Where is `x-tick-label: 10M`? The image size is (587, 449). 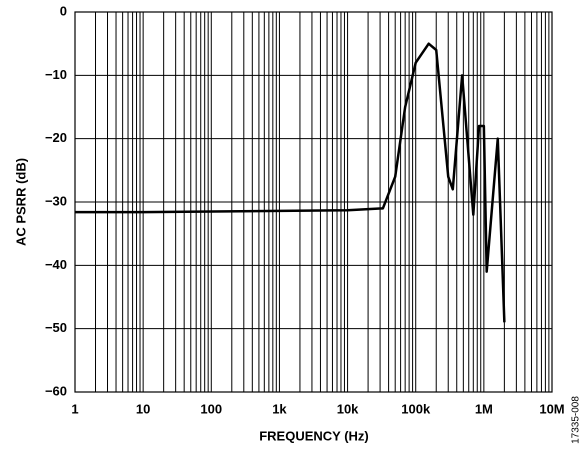
x-tick-label: 10M is located at coordinates (551, 408).